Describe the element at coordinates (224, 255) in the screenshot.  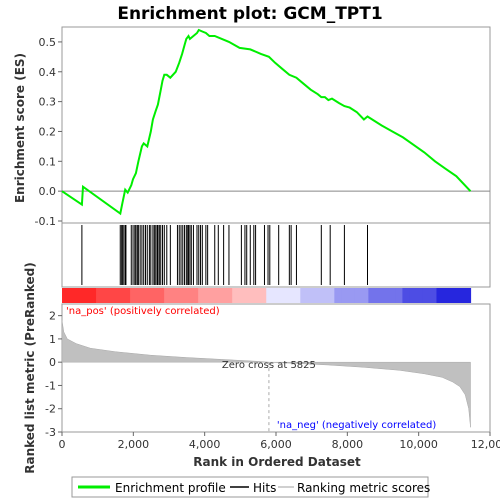
I see `hit-marks` at that location.